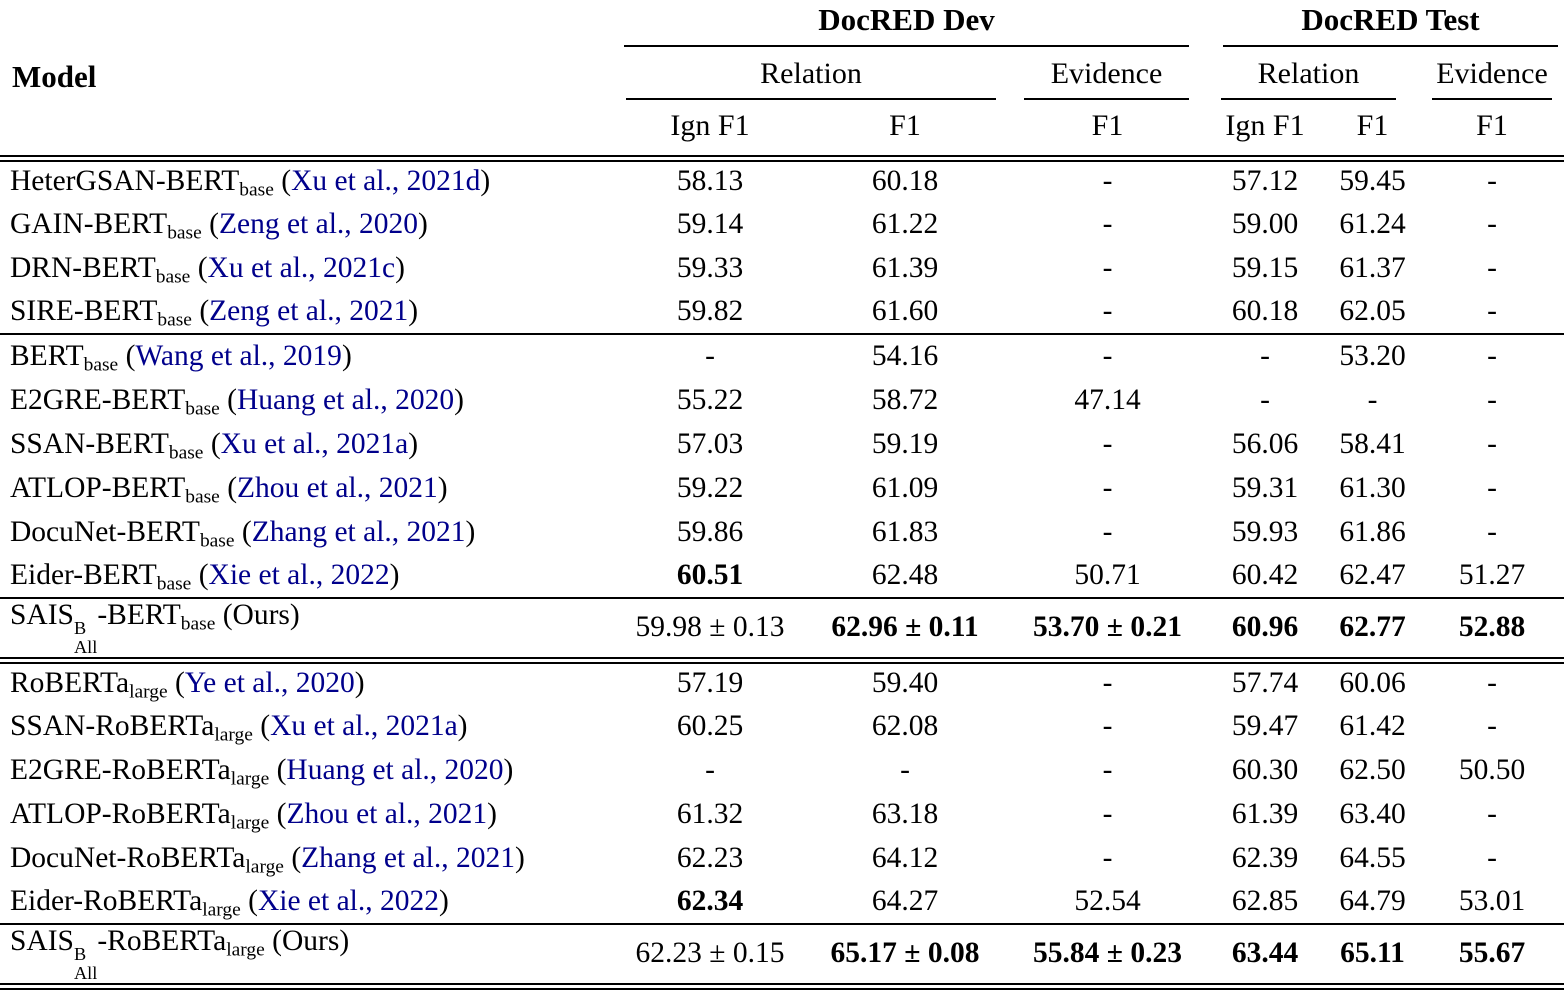 This screenshot has width=1564, height=1008. Describe the element at coordinates (269, 683) in the screenshot. I see `citation-link: Ye et al., 2020` at that location.